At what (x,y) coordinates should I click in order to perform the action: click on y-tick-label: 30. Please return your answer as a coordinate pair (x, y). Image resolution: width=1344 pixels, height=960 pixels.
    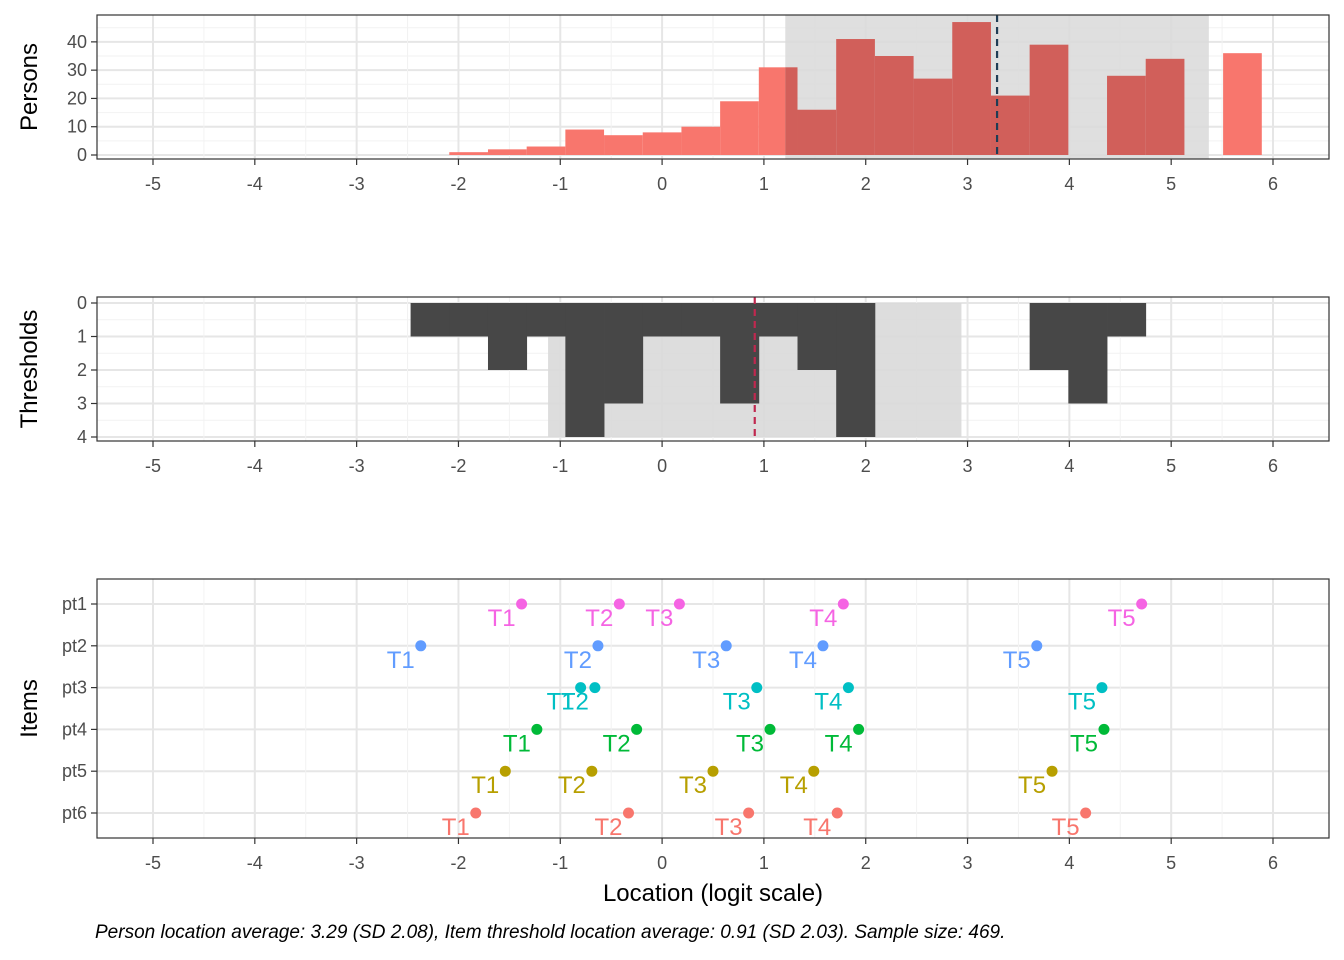
    Looking at the image, I should click on (77, 70).